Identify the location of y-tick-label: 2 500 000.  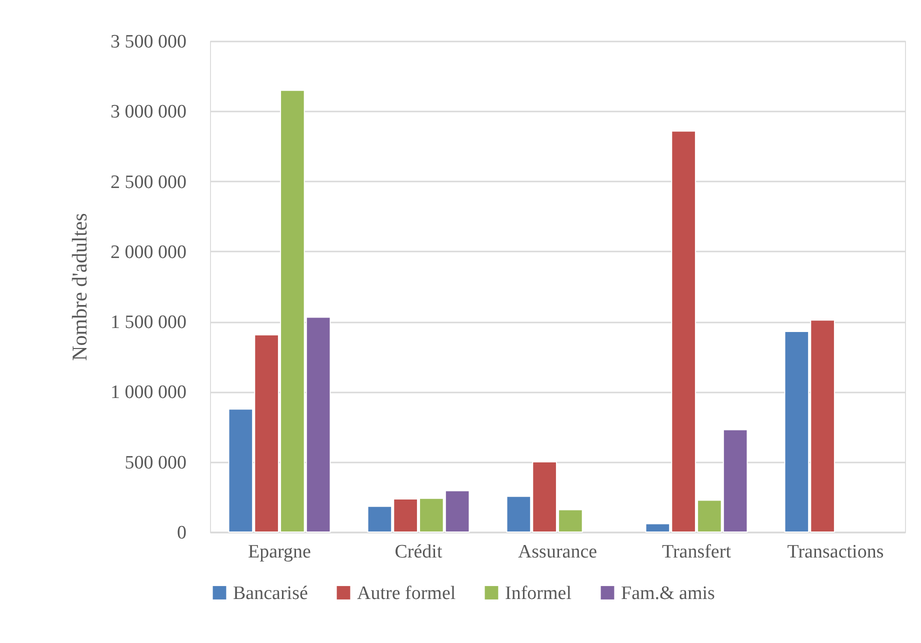
(148, 182).